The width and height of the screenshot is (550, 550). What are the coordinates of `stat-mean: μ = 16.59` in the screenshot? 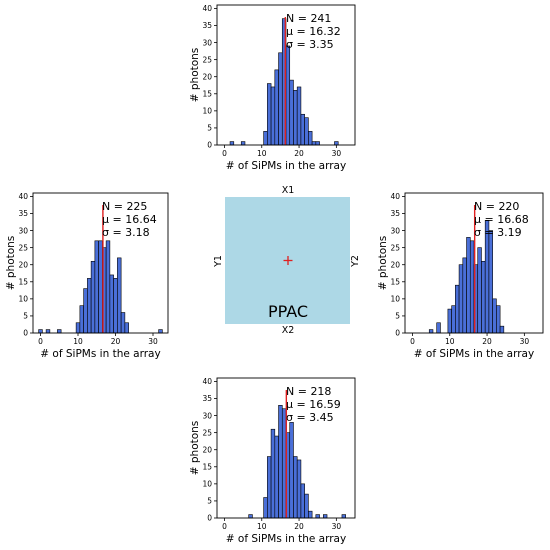 It's located at (313, 404).